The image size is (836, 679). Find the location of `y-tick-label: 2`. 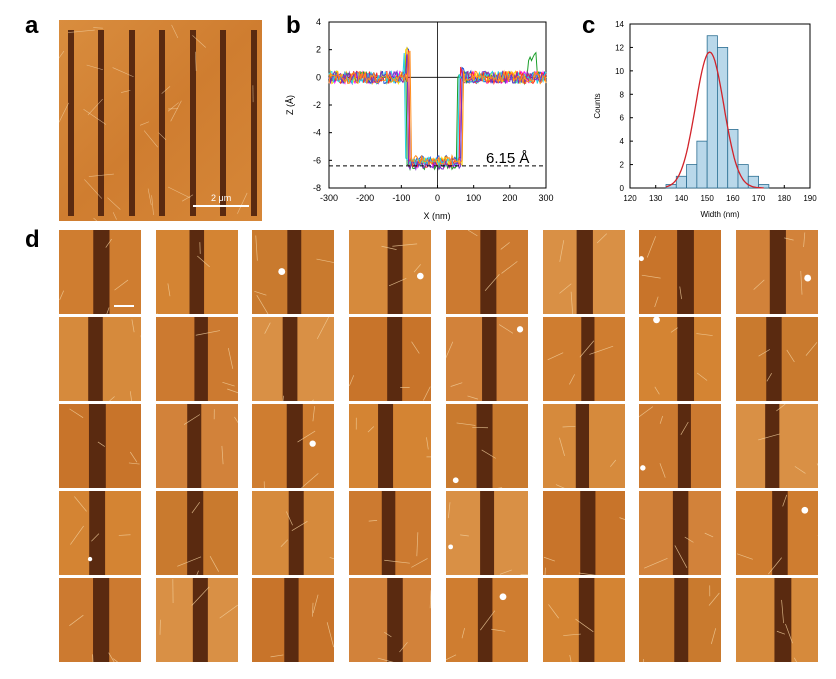

y-tick-label: 2 is located at coordinates (622, 165).